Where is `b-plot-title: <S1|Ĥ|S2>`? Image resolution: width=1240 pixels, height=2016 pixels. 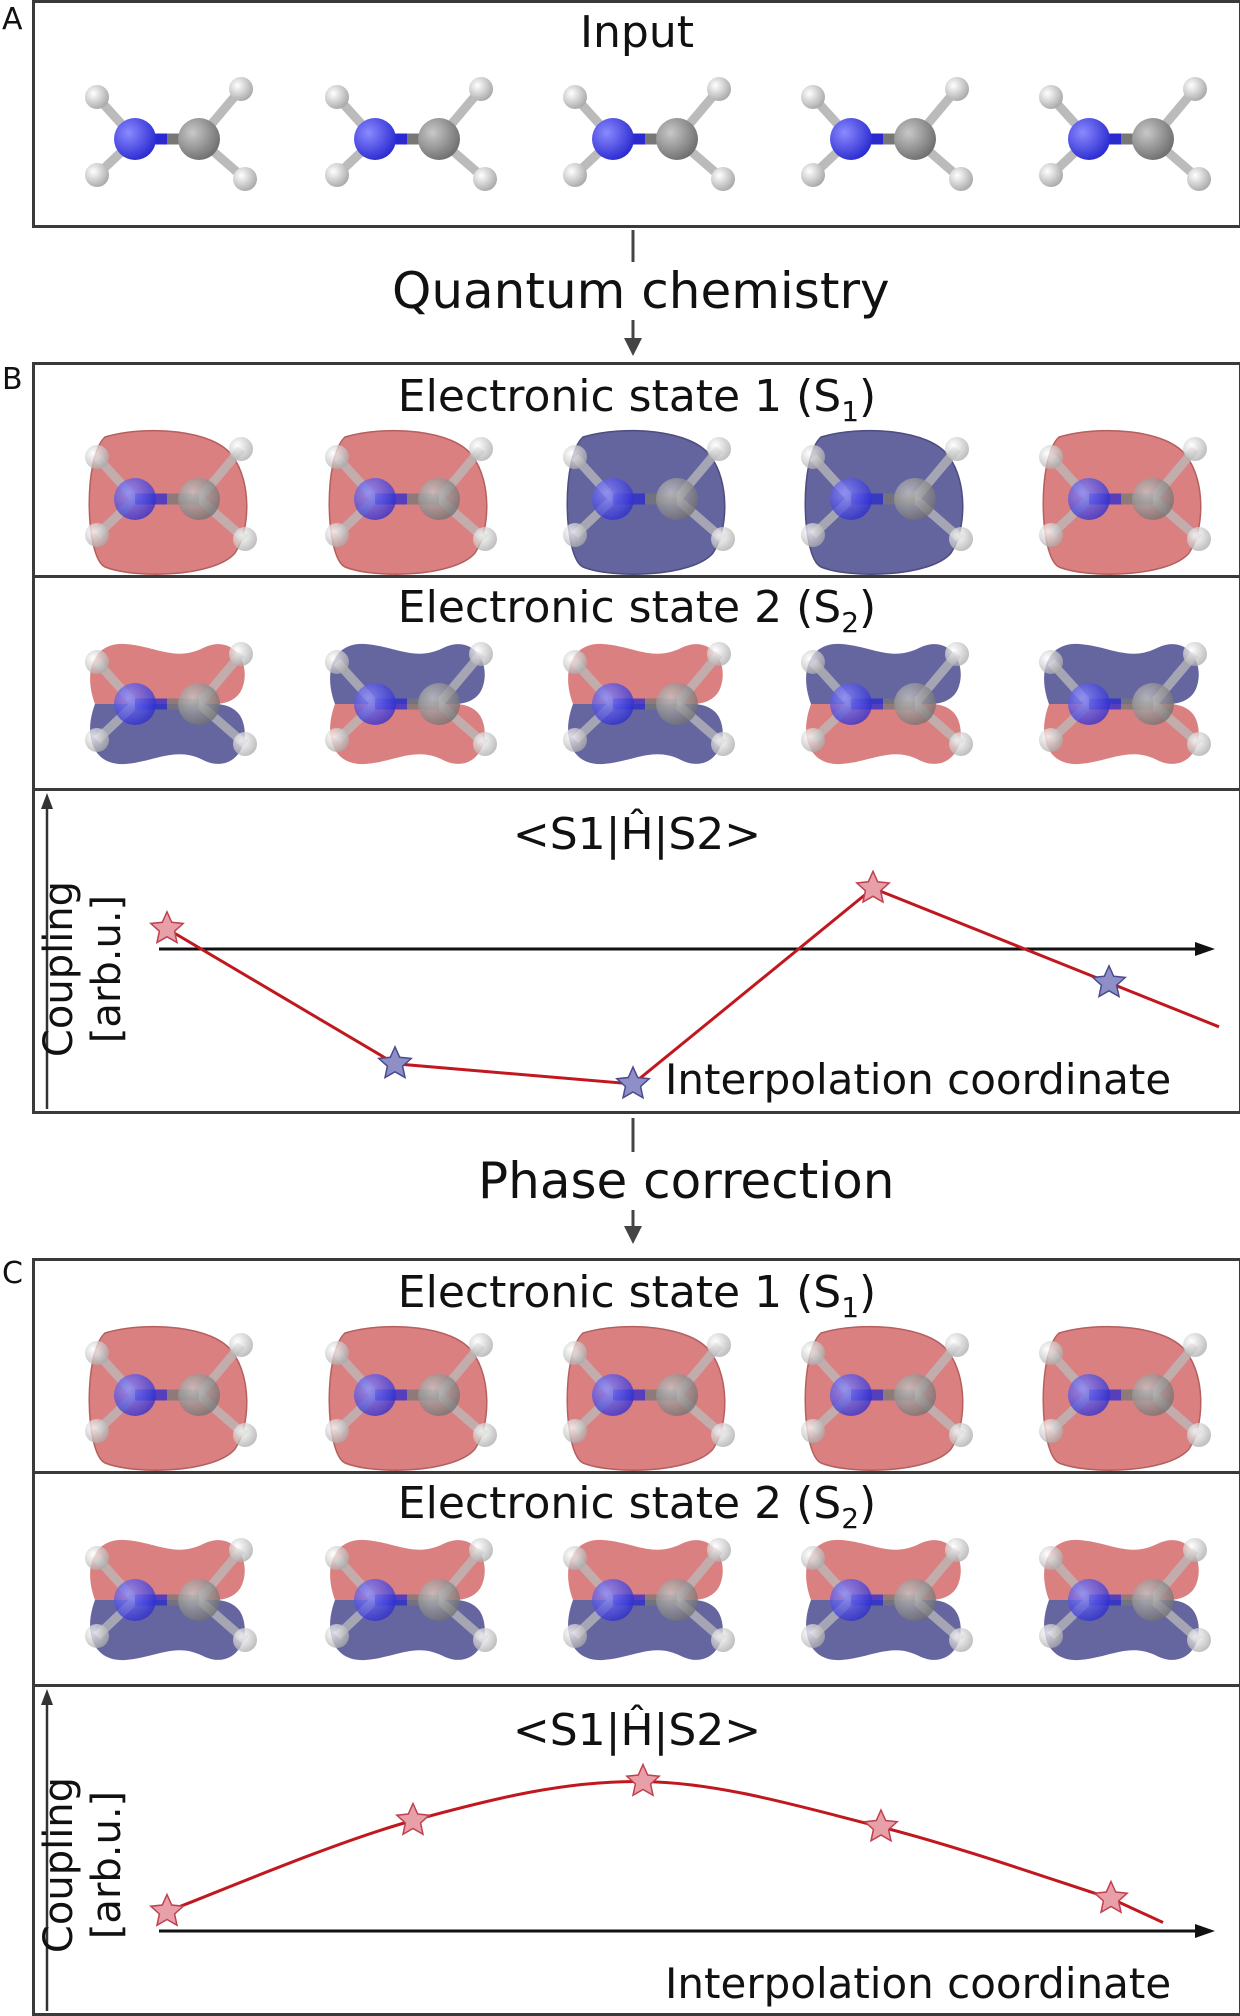 b-plot-title: <S1|Ĥ|S2> is located at coordinates (637, 834).